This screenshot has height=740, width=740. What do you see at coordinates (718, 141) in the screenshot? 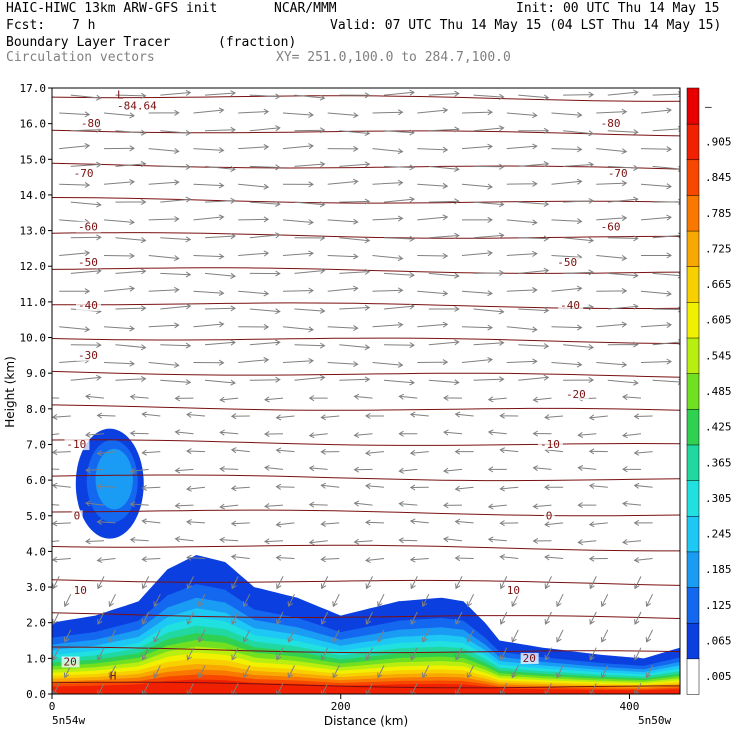
I see `colorbar-label: .905` at bounding box center [718, 141].